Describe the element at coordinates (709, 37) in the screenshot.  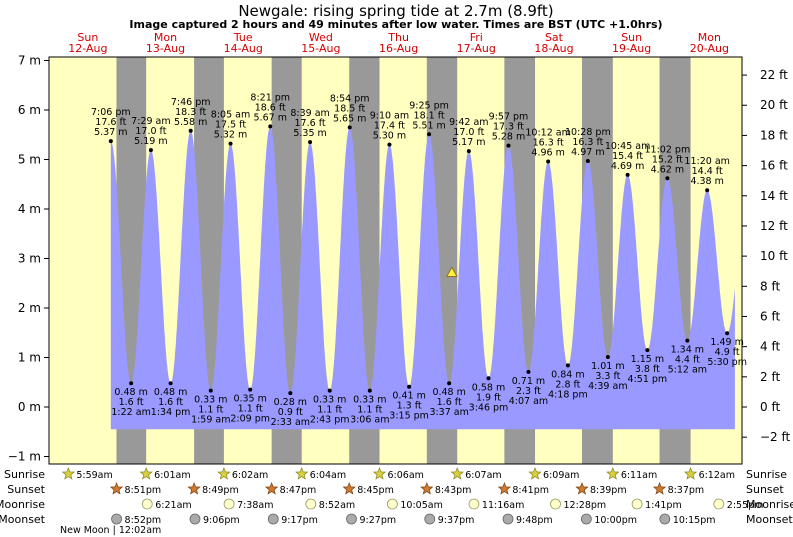
I see `day-name: Mon` at that location.